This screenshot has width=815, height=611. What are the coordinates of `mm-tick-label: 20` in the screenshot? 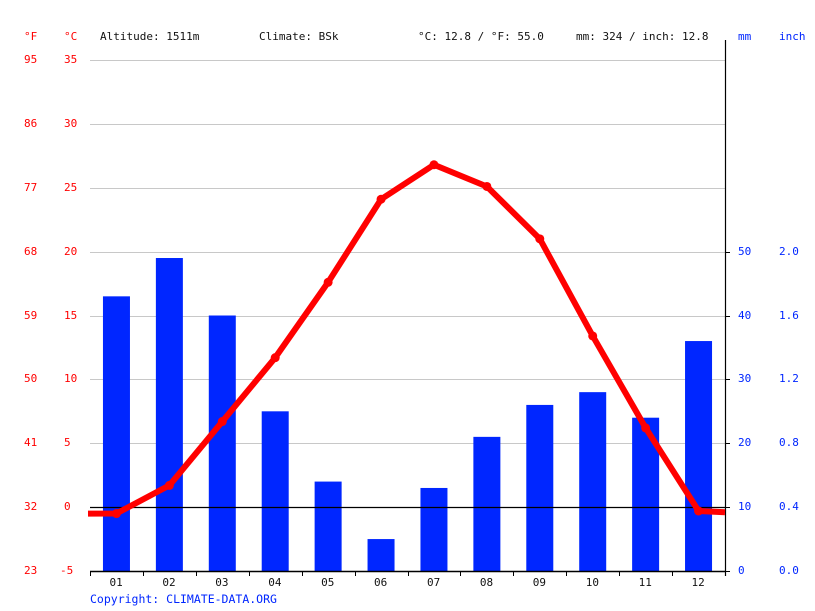 It's located at (745, 443).